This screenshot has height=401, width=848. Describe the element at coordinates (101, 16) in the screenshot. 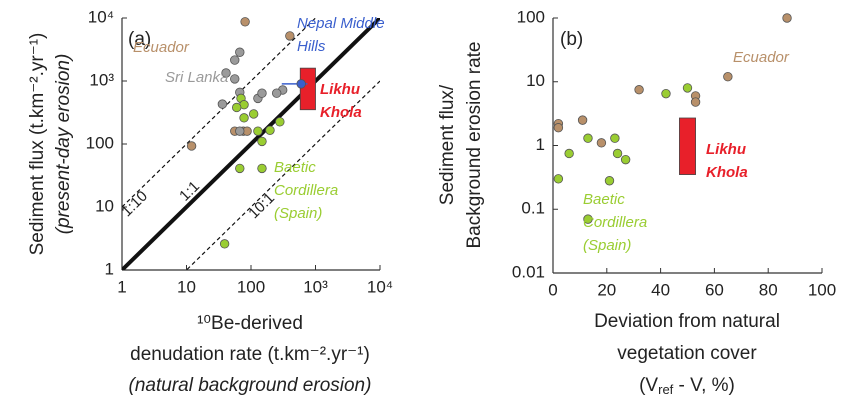

I see `y-tick-label: 10⁴` at that location.